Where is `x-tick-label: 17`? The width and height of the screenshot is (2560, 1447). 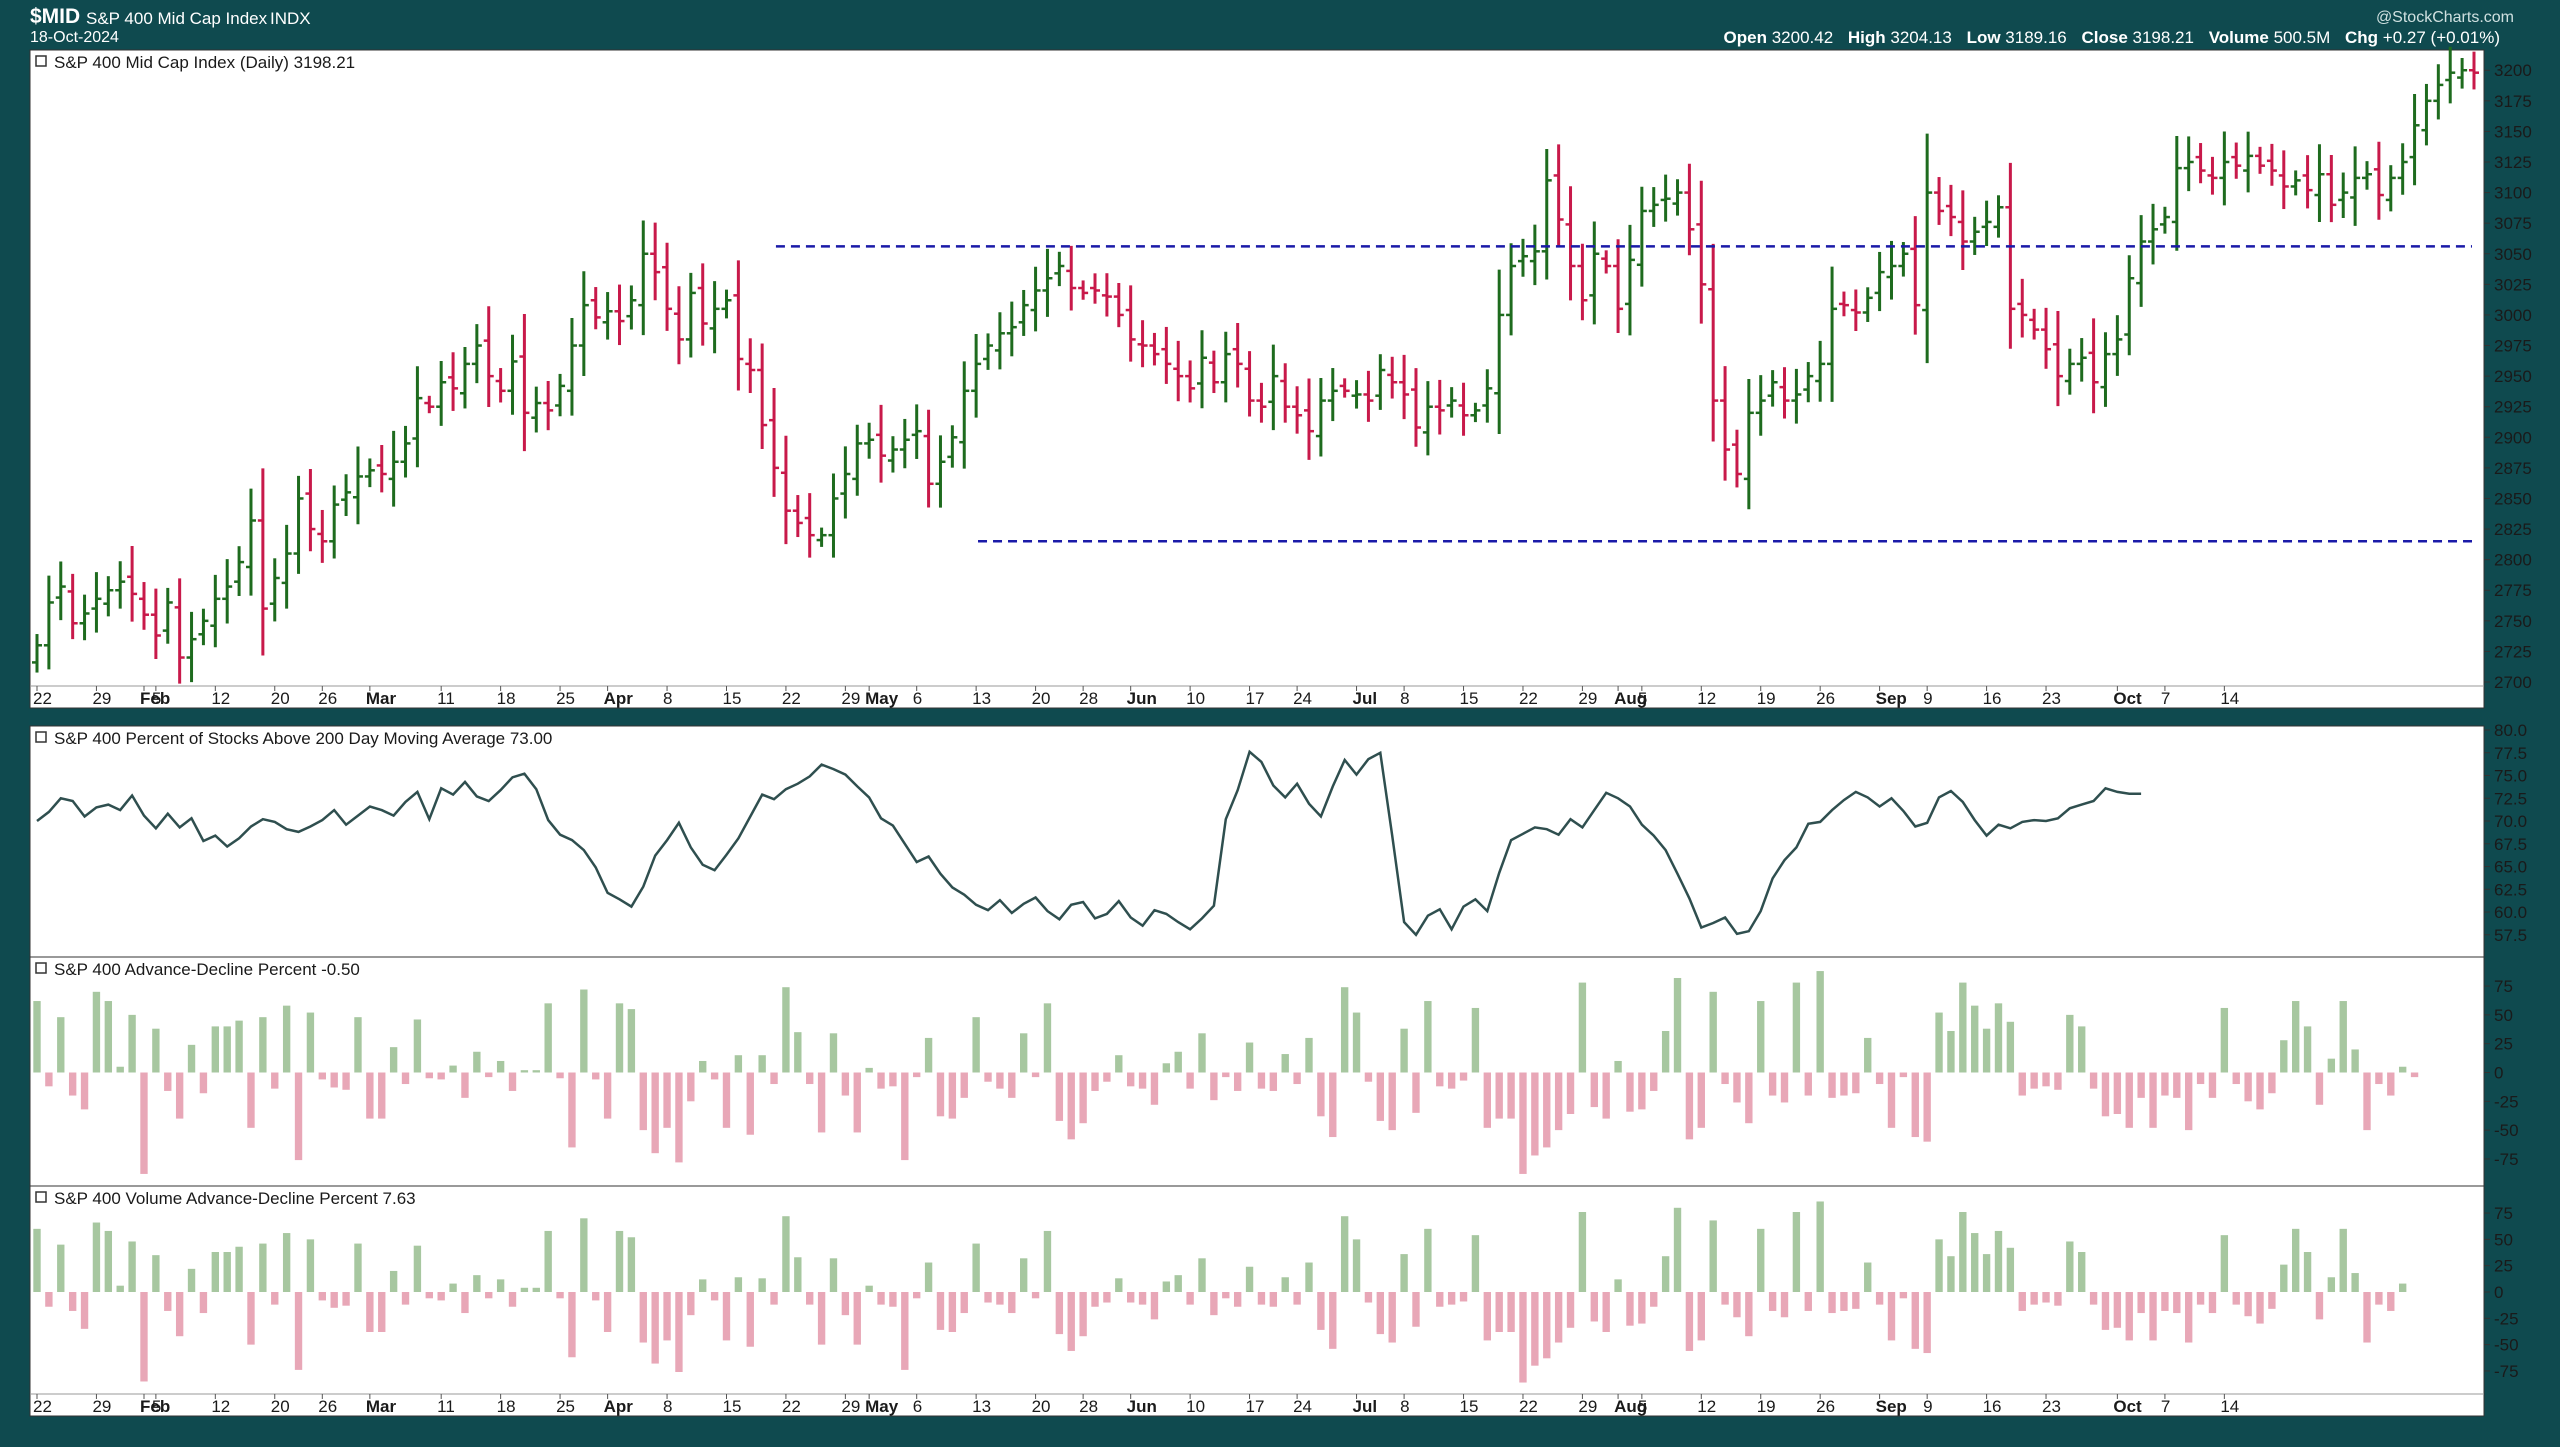 x-tick-label: 17 is located at coordinates (1255, 698).